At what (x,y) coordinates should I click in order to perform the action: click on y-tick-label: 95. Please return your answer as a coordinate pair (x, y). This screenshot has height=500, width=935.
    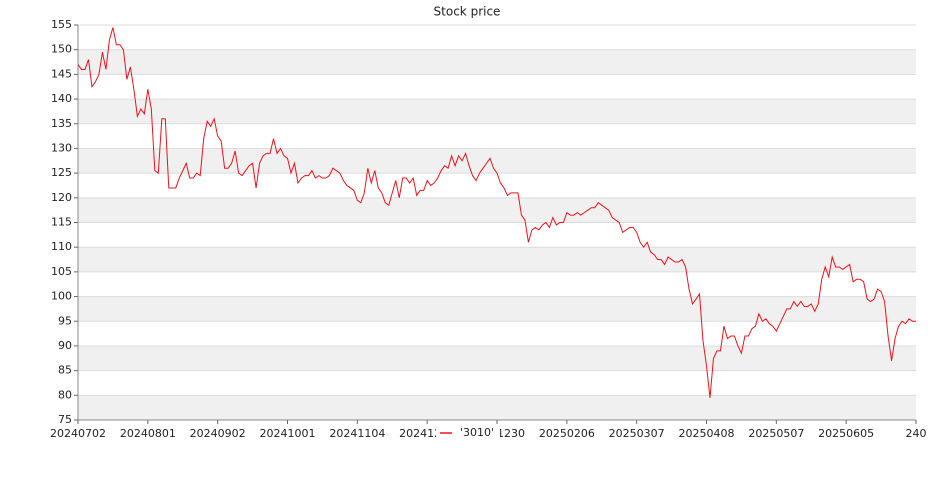
    Looking at the image, I should click on (65, 320).